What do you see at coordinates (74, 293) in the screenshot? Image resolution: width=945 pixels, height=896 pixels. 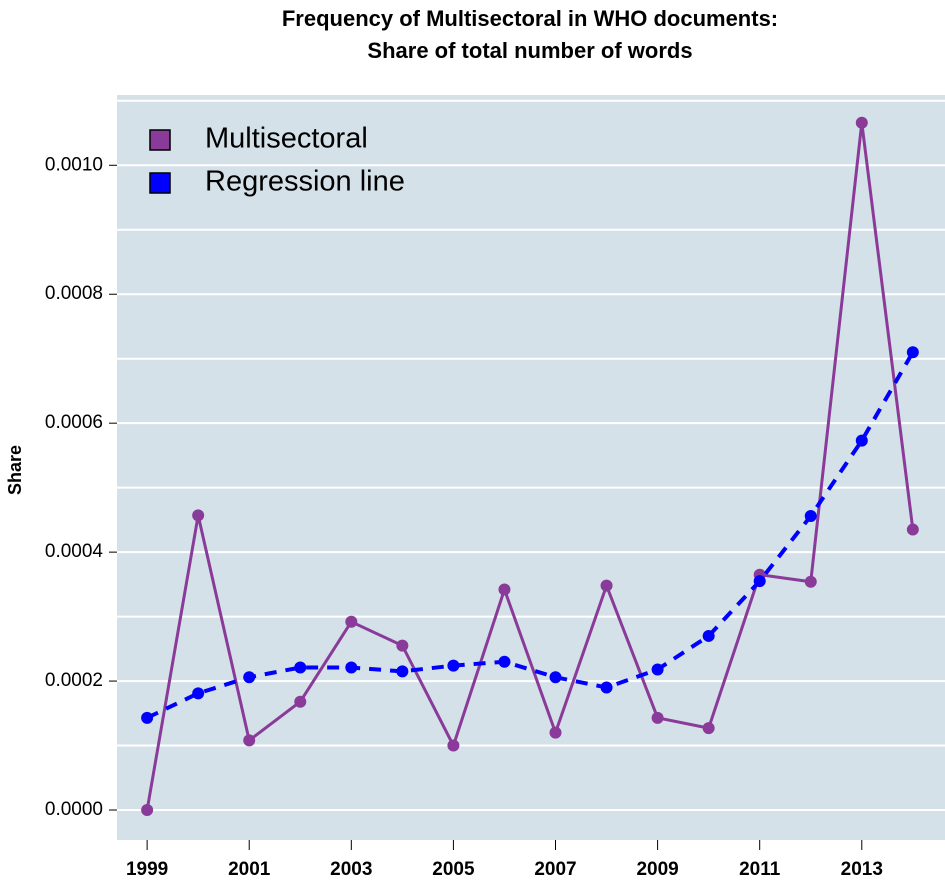 I see `y-tick-label: 0.0008` at bounding box center [74, 293].